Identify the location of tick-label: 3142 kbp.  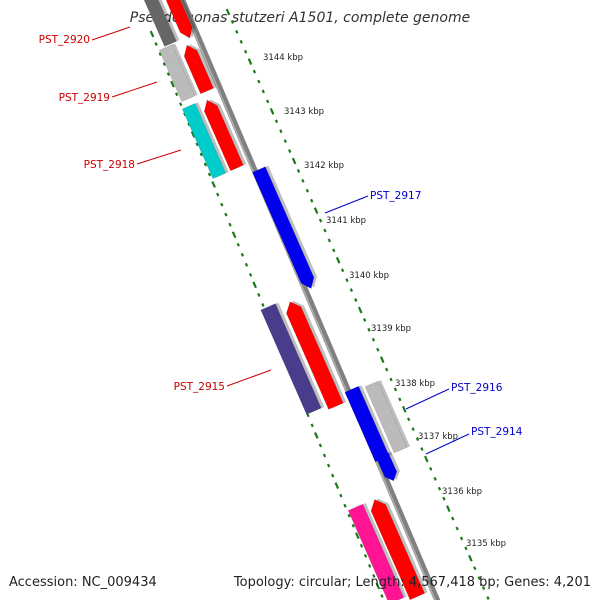
(324, 166).